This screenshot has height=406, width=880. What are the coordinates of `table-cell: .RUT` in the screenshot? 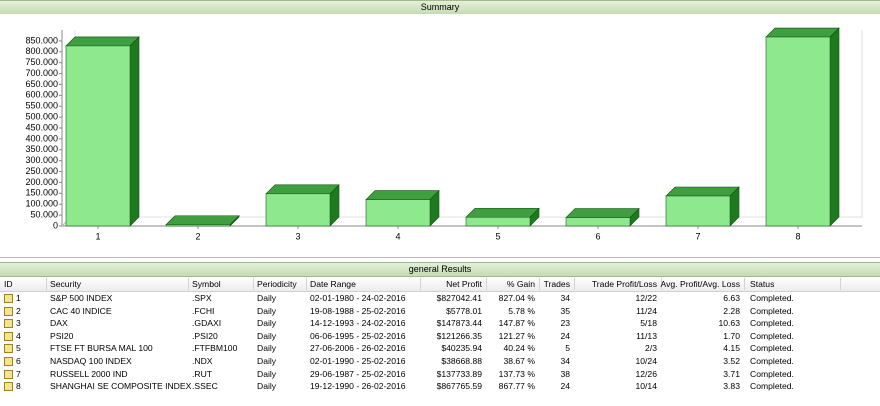 It's located at (202, 373).